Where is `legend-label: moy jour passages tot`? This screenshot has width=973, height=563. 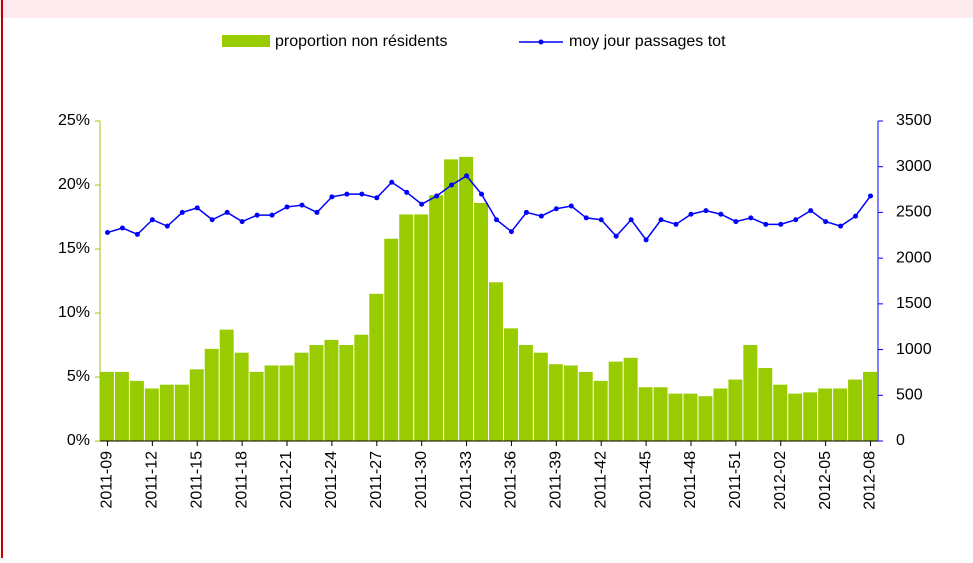 legend-label: moy jour passages tot is located at coordinates (647, 41).